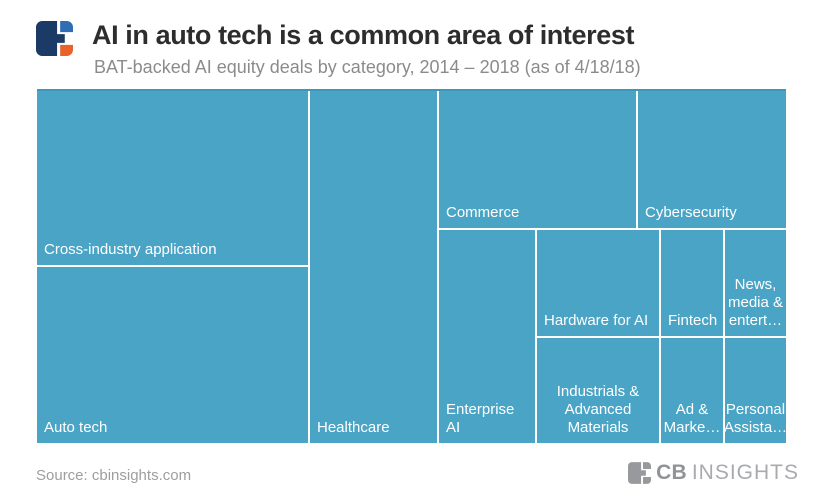 This screenshot has height=498, width=829. I want to click on cbinsights-logo-icon, so click(54, 38).